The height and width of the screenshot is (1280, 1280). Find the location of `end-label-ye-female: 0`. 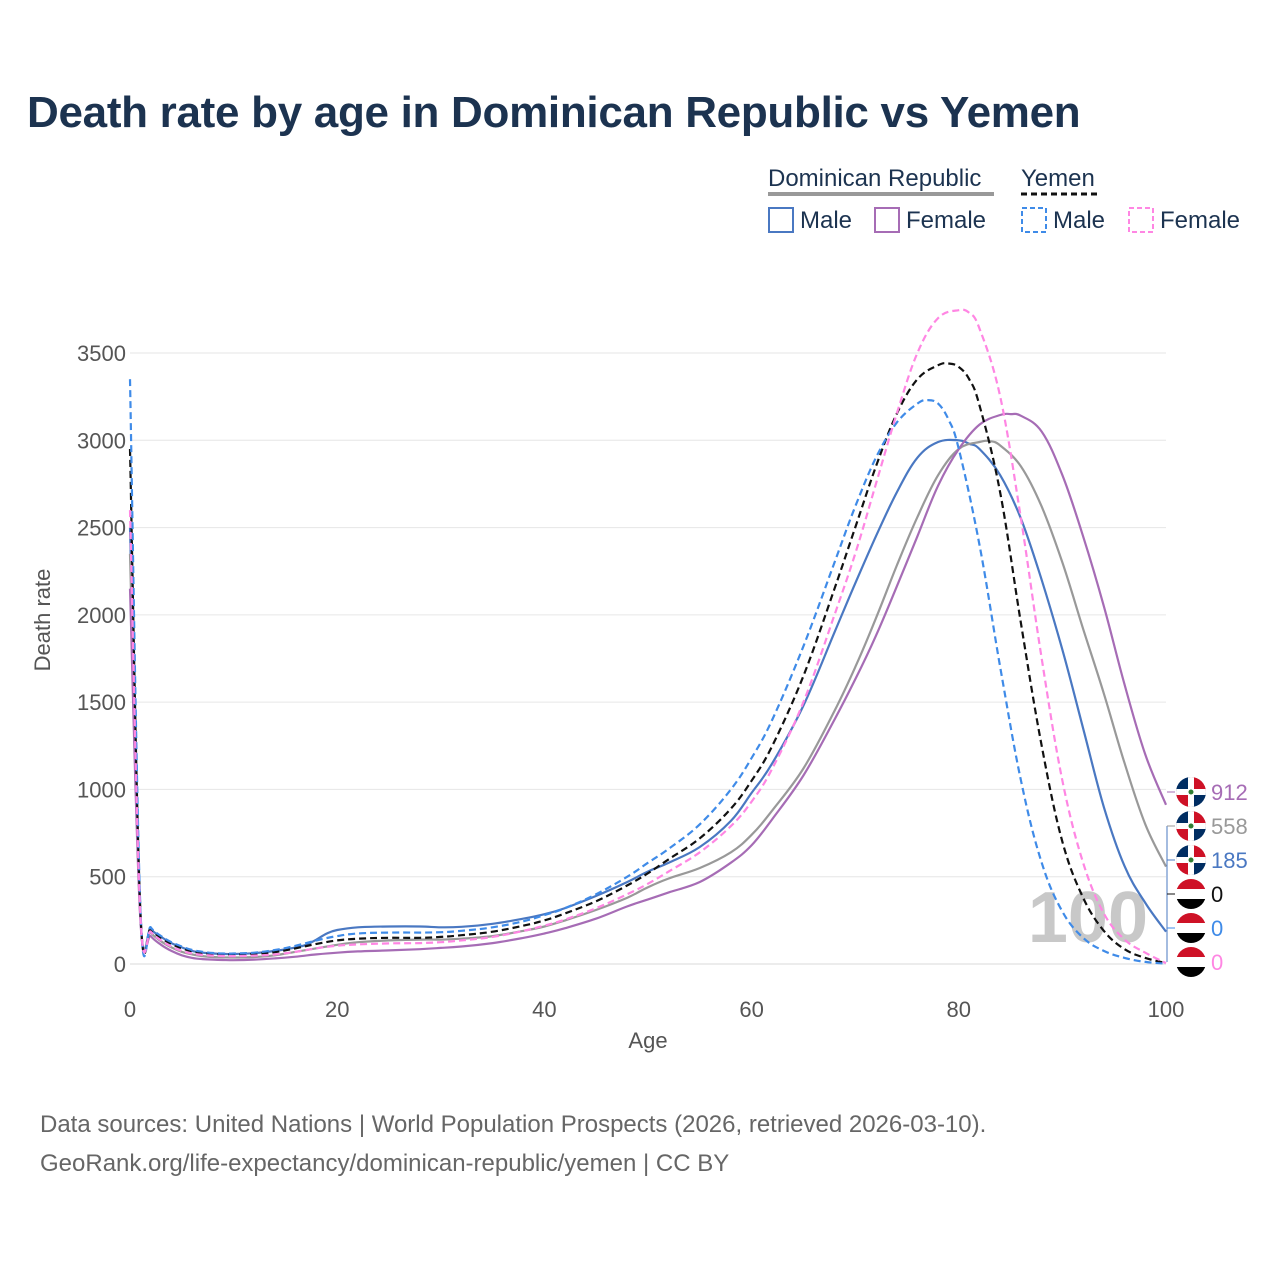

end-label-ye-female: 0 is located at coordinates (1217, 962).